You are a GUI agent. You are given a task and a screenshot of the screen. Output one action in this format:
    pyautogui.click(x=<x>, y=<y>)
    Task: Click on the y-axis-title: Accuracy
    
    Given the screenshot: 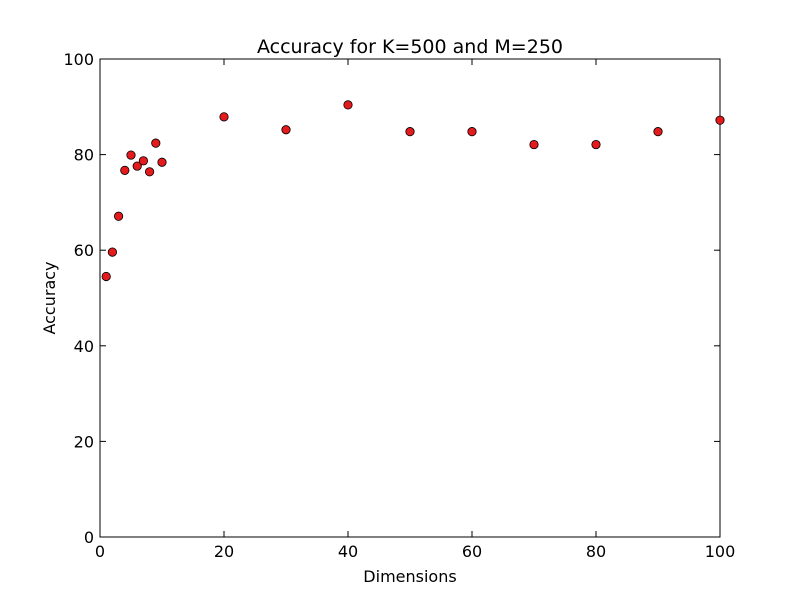 What is the action you would take?
    pyautogui.click(x=49, y=297)
    